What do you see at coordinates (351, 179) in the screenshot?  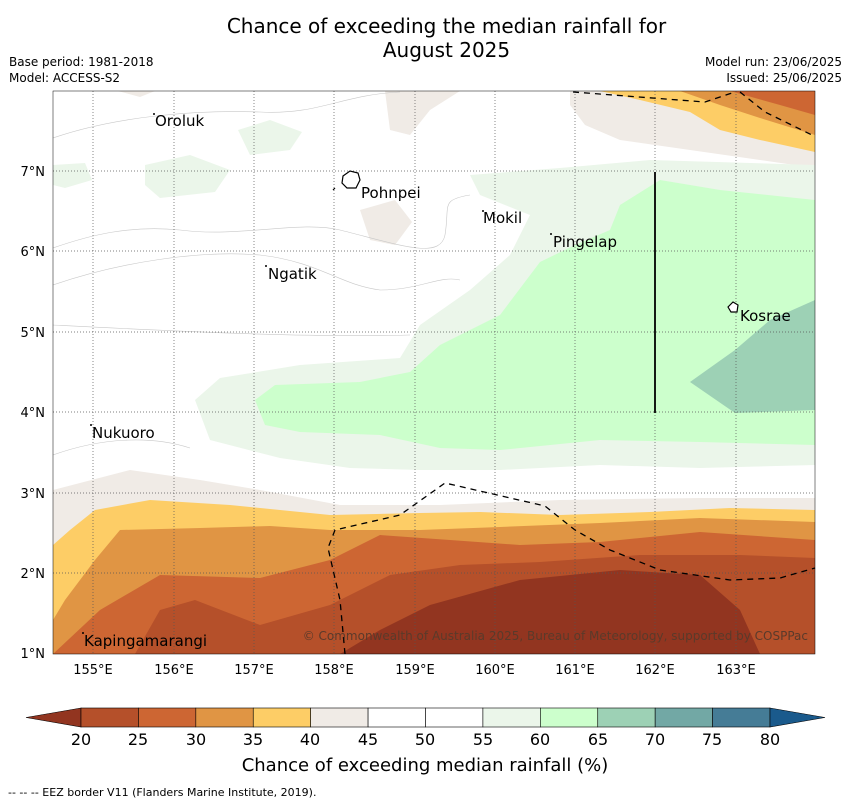 I see `pohnpei-island` at bounding box center [351, 179].